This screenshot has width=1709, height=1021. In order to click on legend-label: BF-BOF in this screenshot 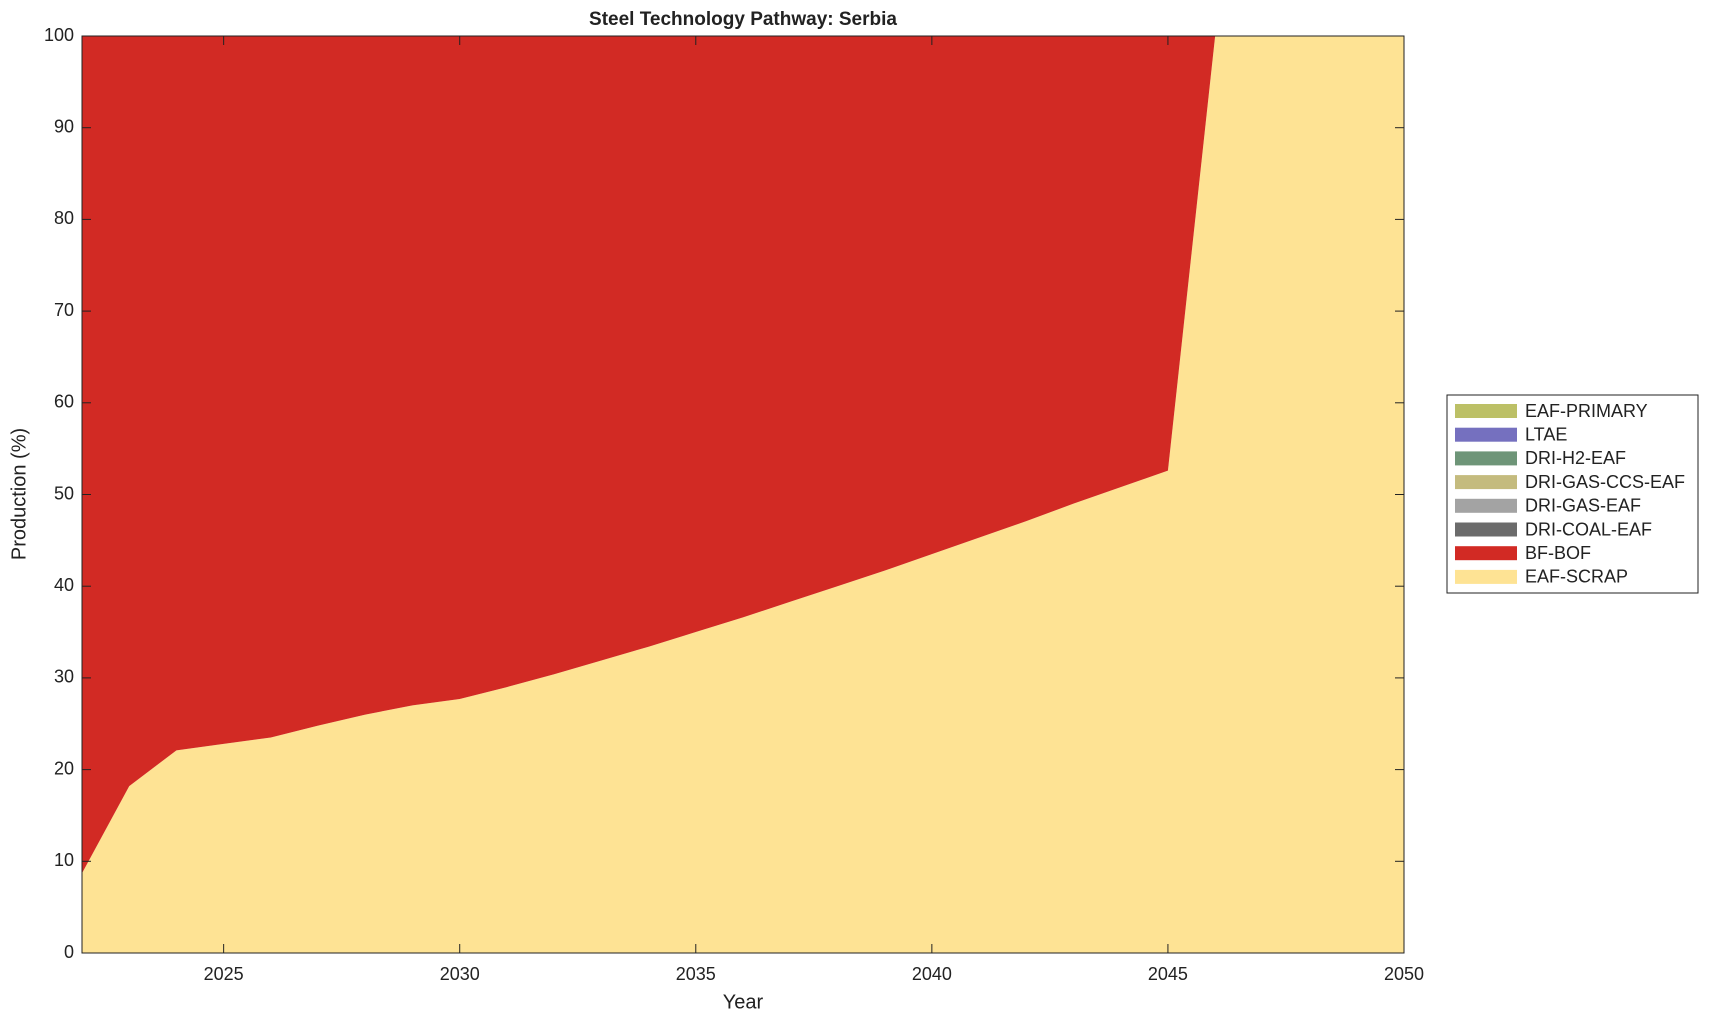, I will do `click(1558, 553)`.